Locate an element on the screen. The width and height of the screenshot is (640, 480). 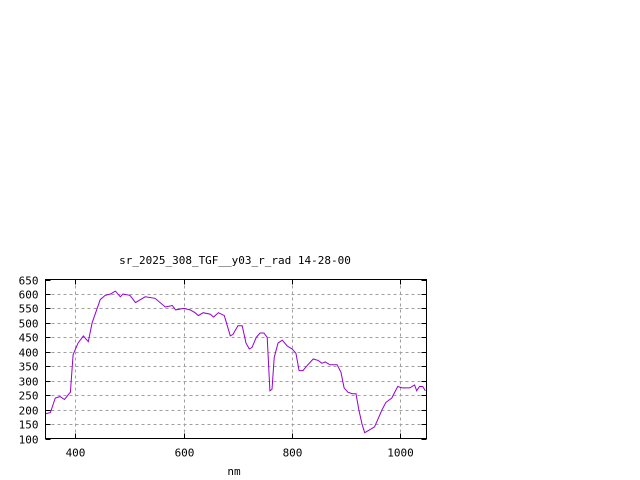
x-axis-label: nm is located at coordinates (234, 471).